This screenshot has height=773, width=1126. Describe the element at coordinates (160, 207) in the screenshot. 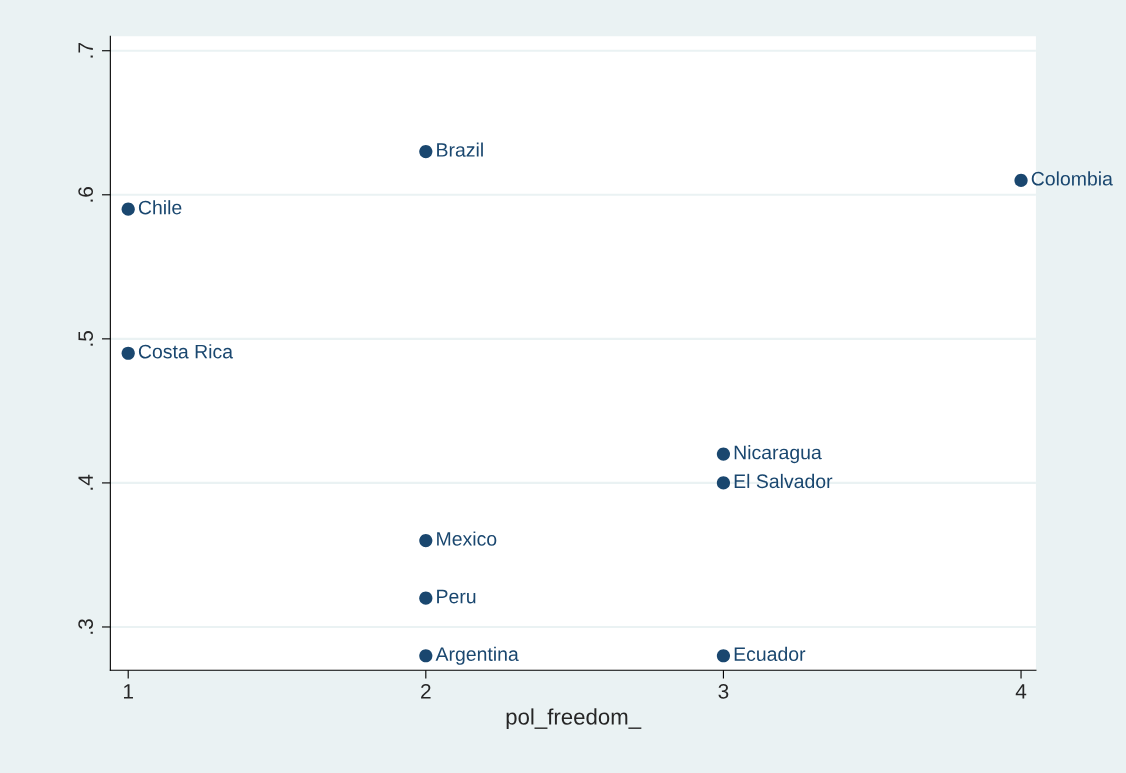

I see `annotation: Chile` at that location.